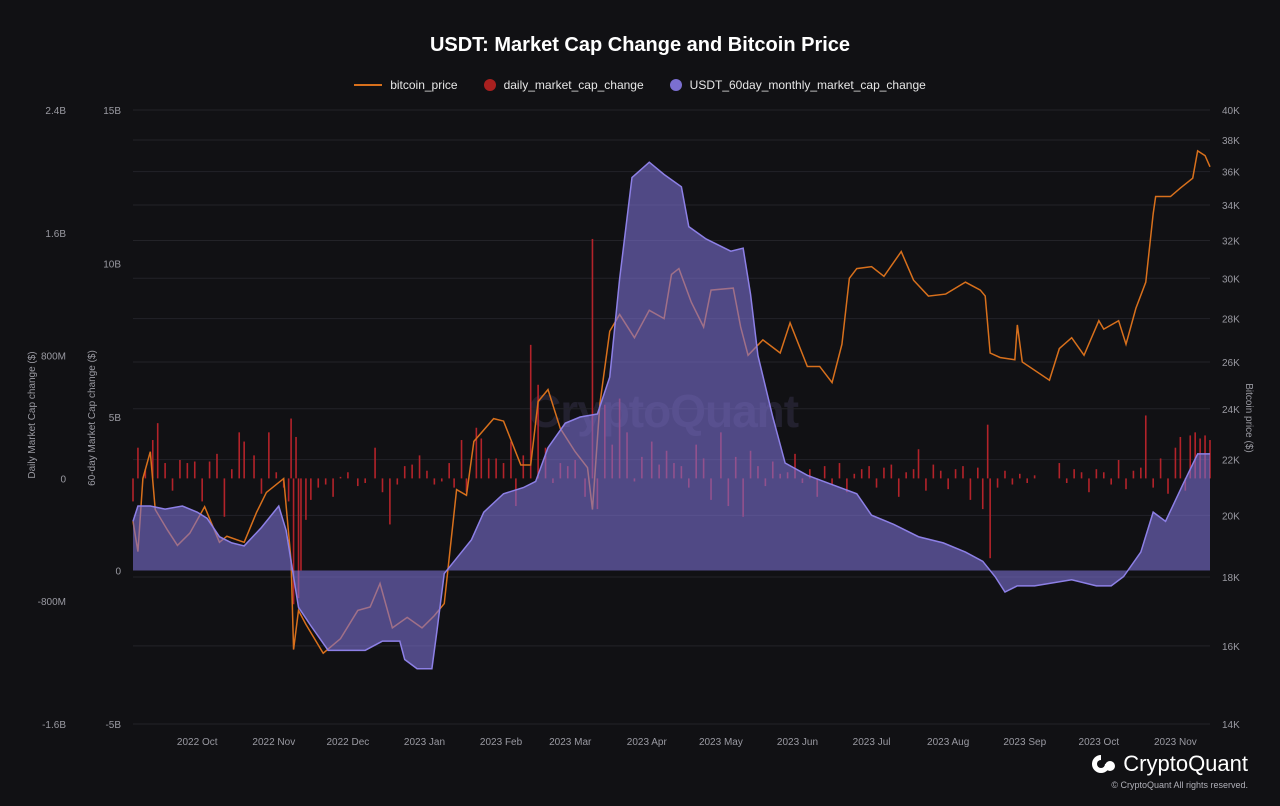 This screenshot has width=1280, height=806. What do you see at coordinates (406, 85) in the screenshot?
I see `legend-item-bitcoin-price: bitcoin_price` at bounding box center [406, 85].